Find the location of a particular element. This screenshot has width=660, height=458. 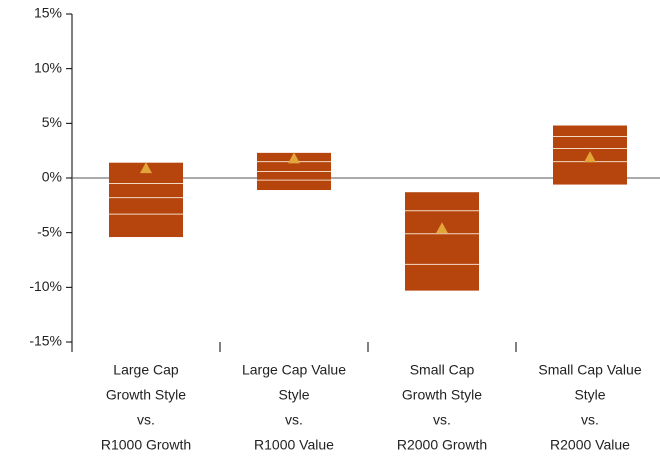

x-tick-label: Small Cap is located at coordinates (442, 370).